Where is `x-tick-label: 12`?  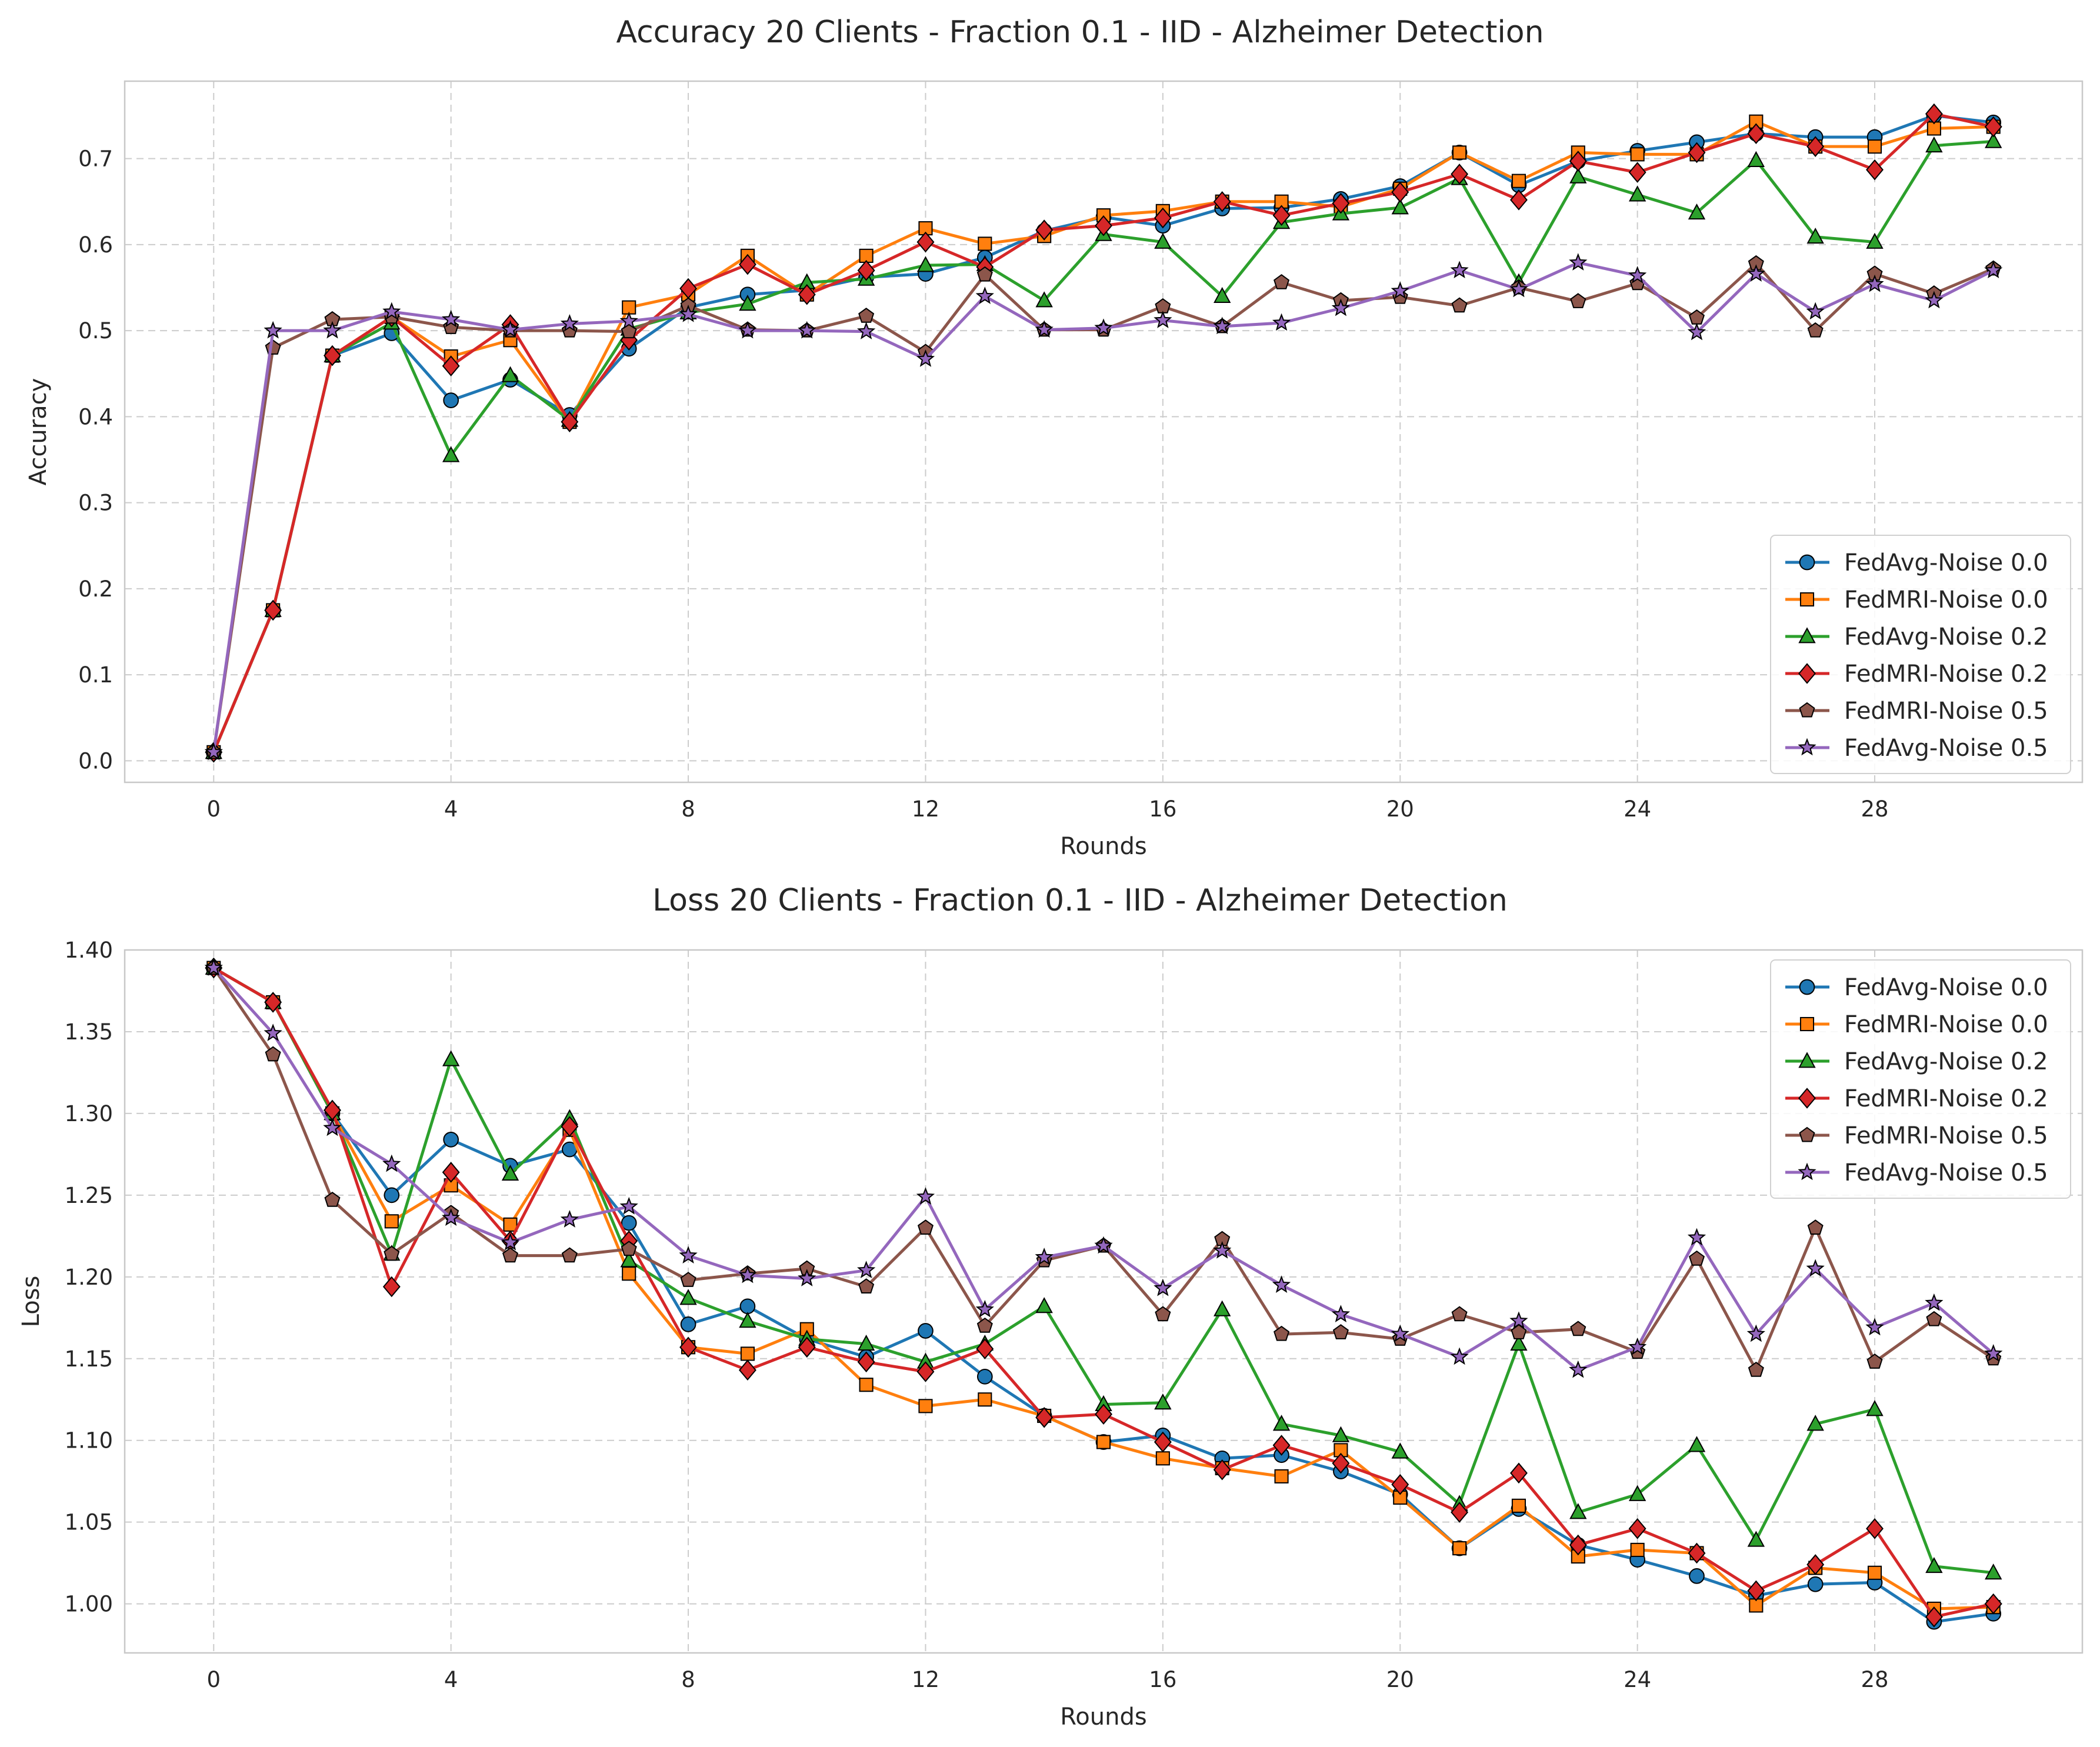 x-tick-label: 12 is located at coordinates (925, 809).